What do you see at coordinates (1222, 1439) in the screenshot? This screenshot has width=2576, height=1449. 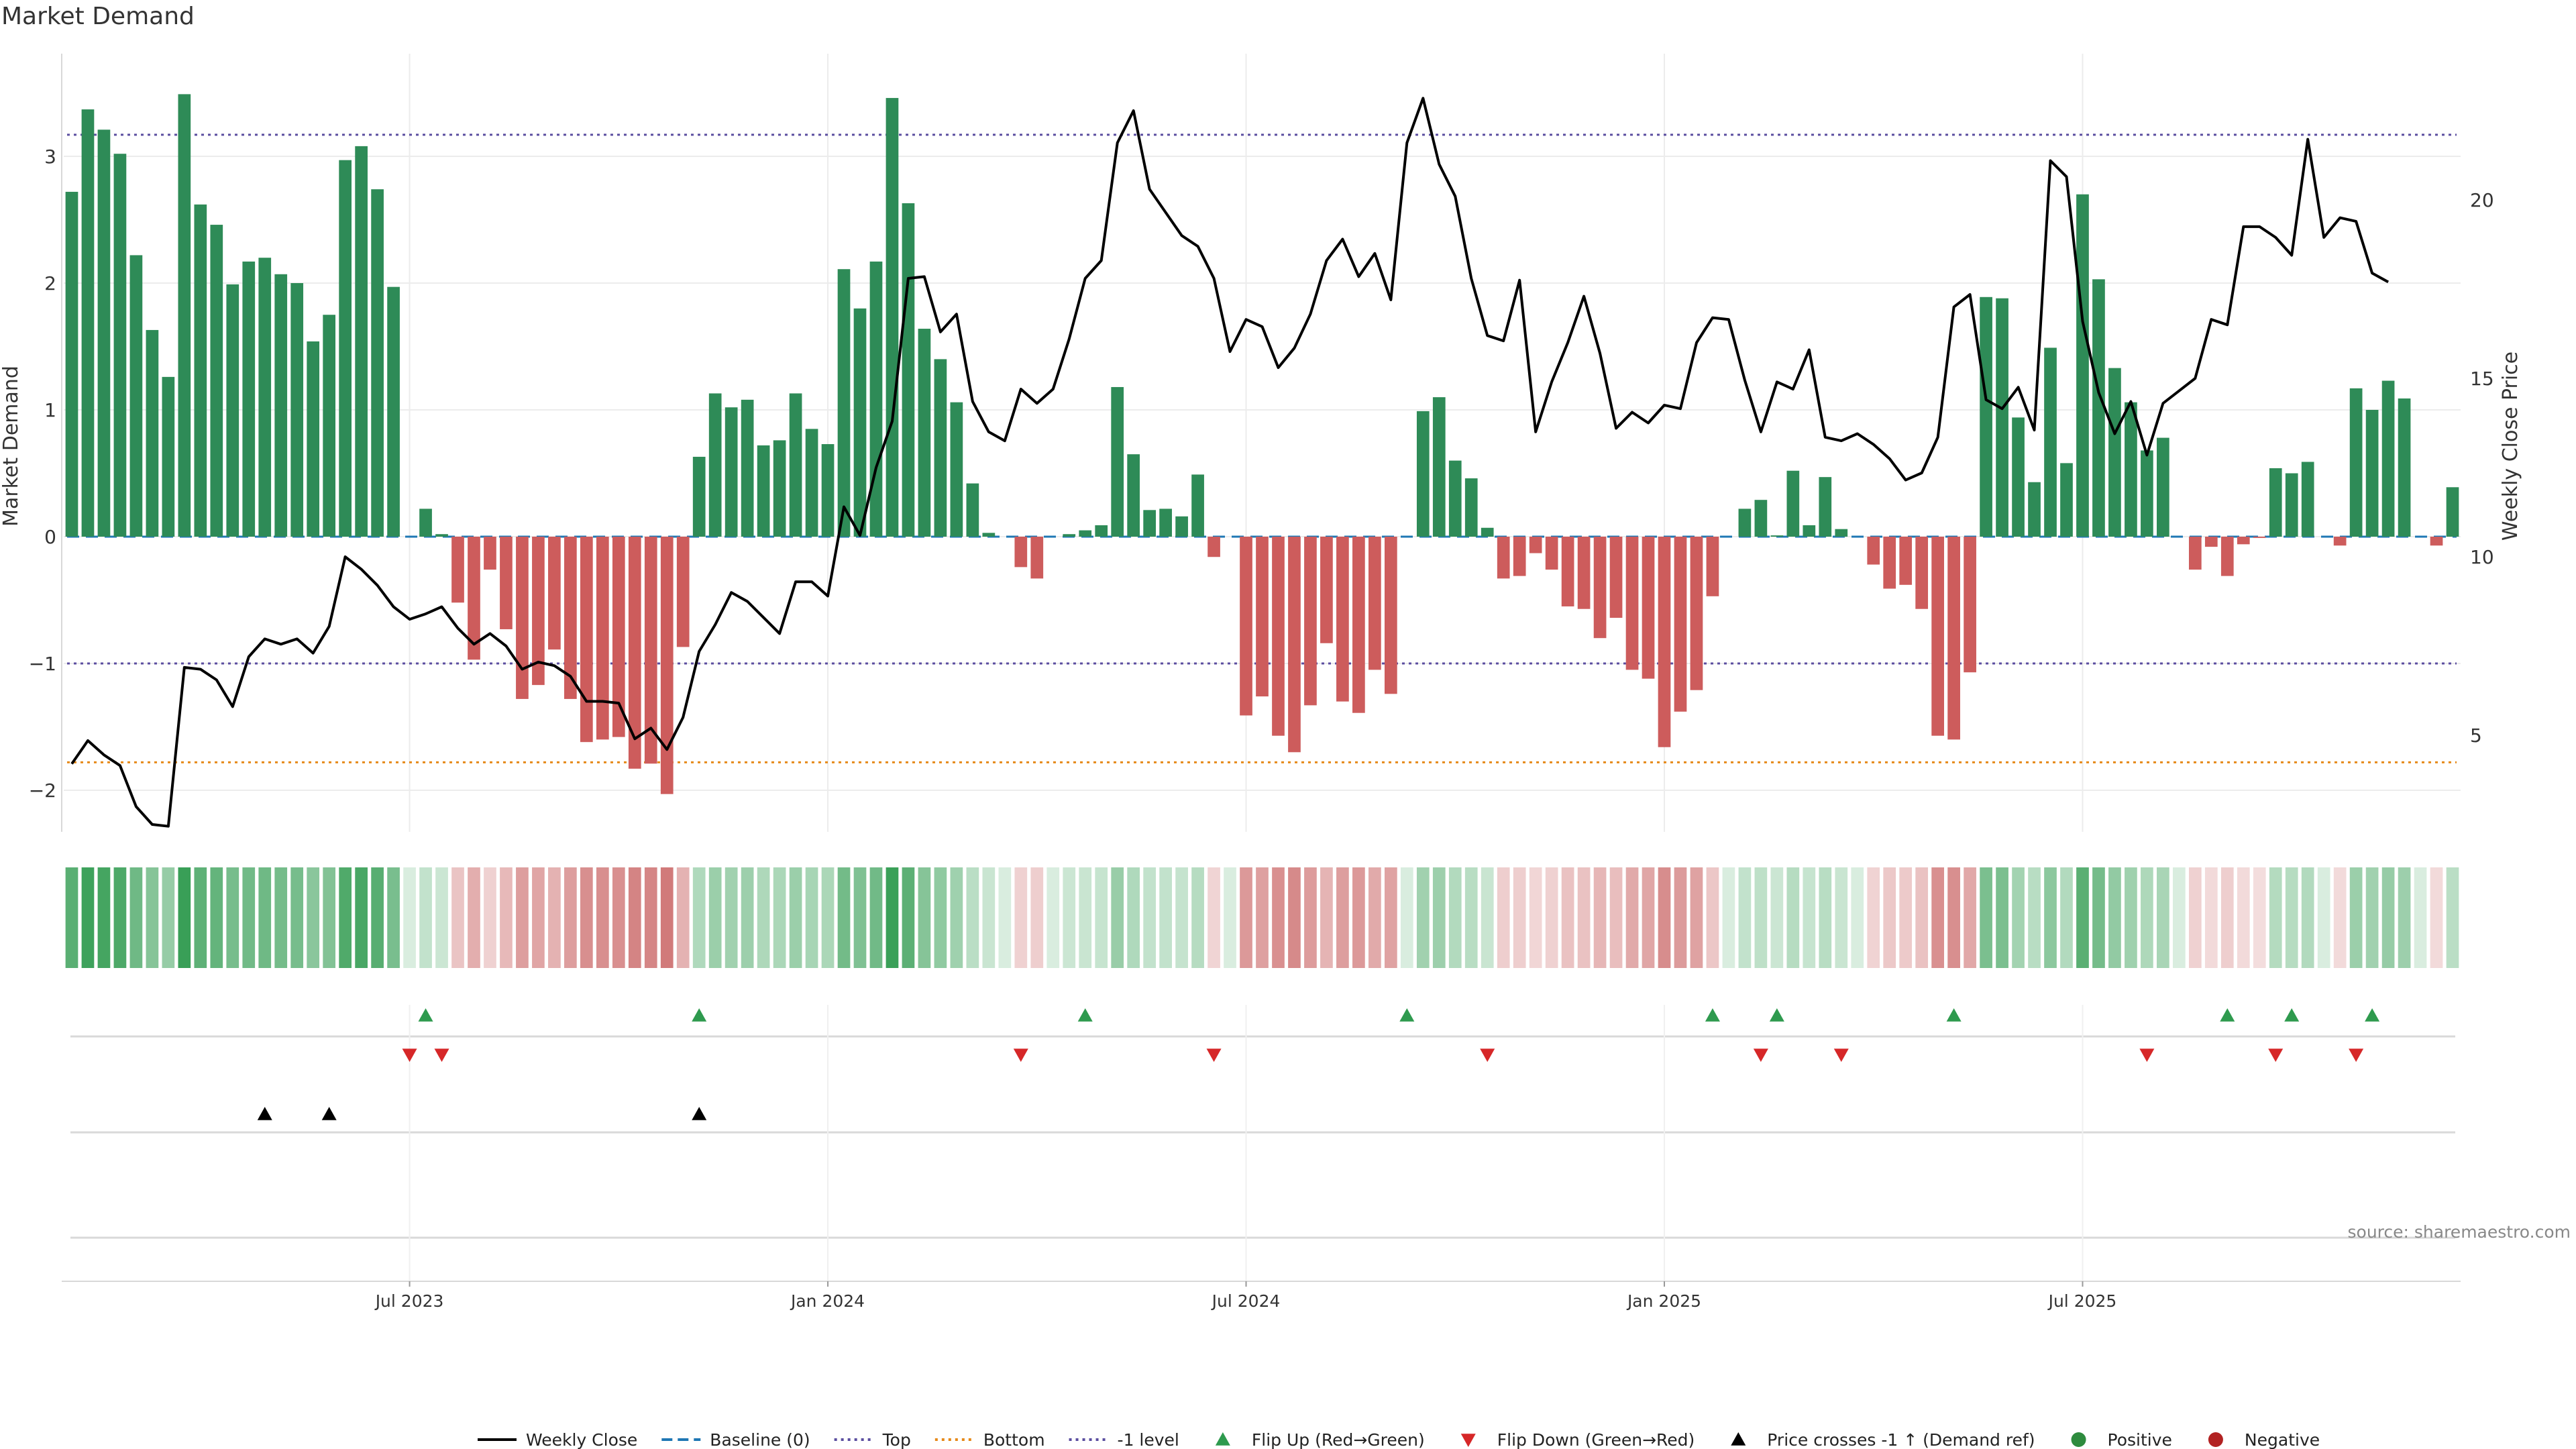 I see `legend-triangle-up-marker` at bounding box center [1222, 1439].